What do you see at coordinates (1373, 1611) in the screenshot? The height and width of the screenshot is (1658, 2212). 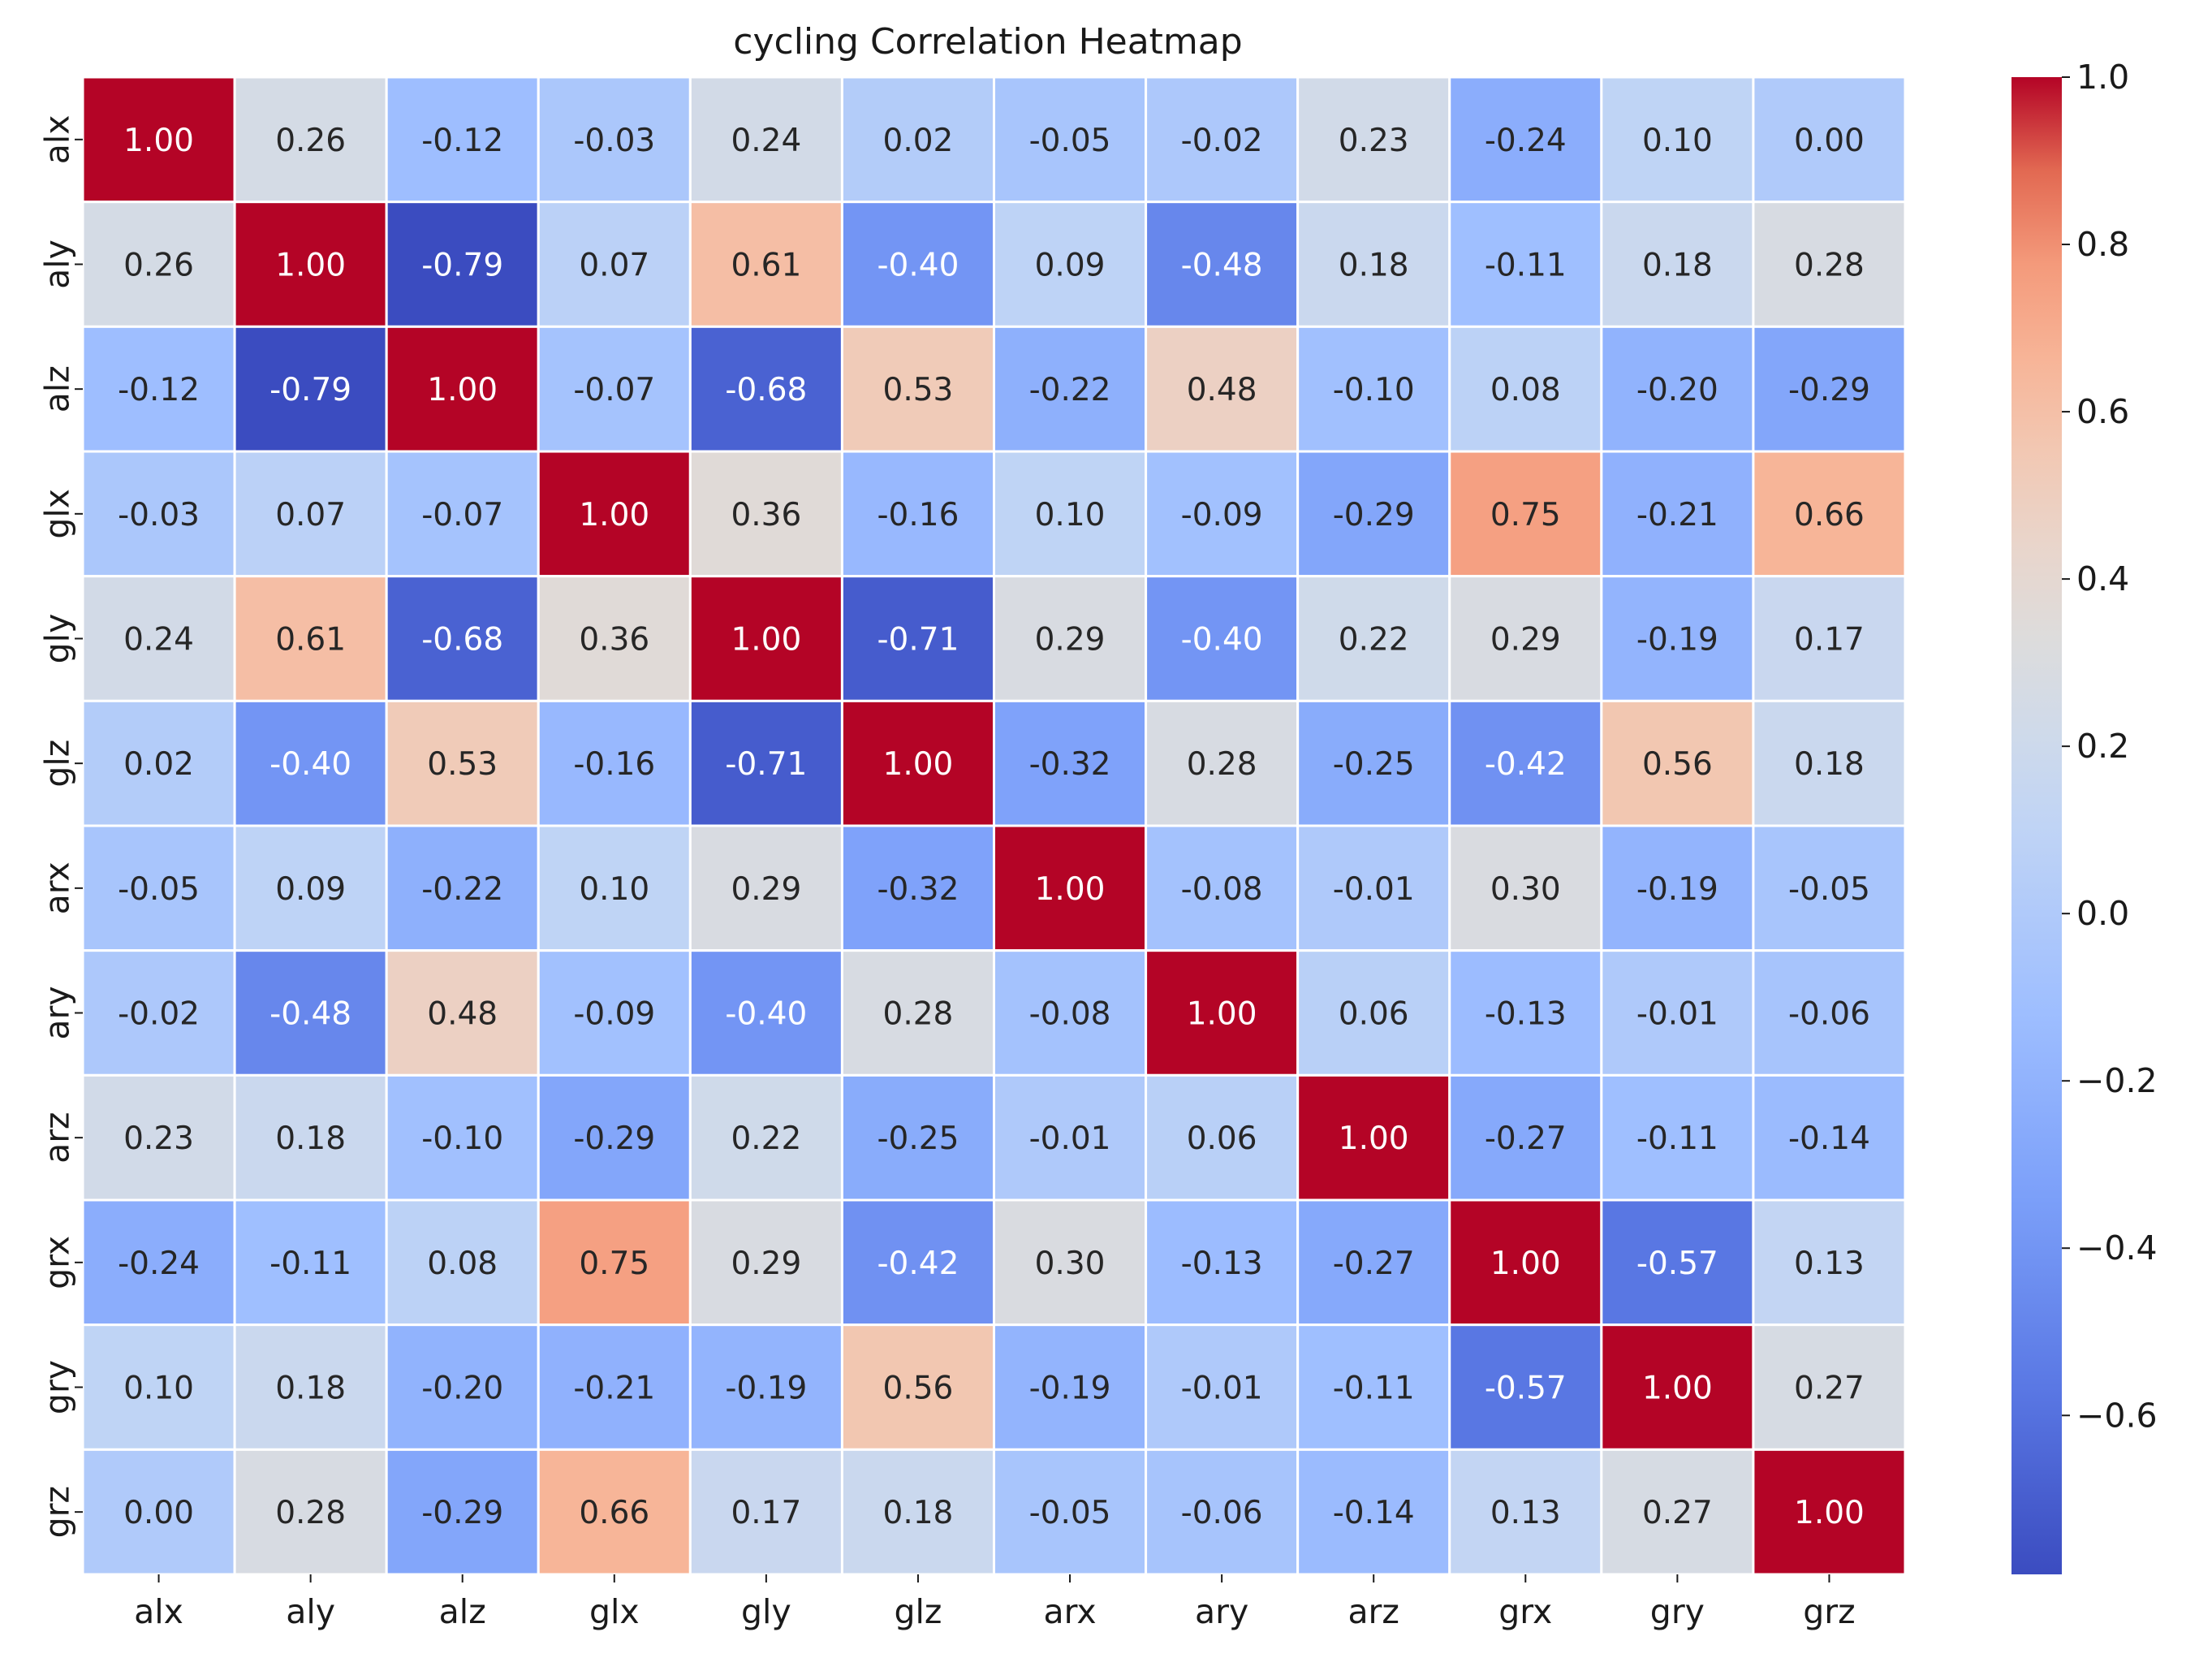 I see `x-tick-label: arz` at bounding box center [1373, 1611].